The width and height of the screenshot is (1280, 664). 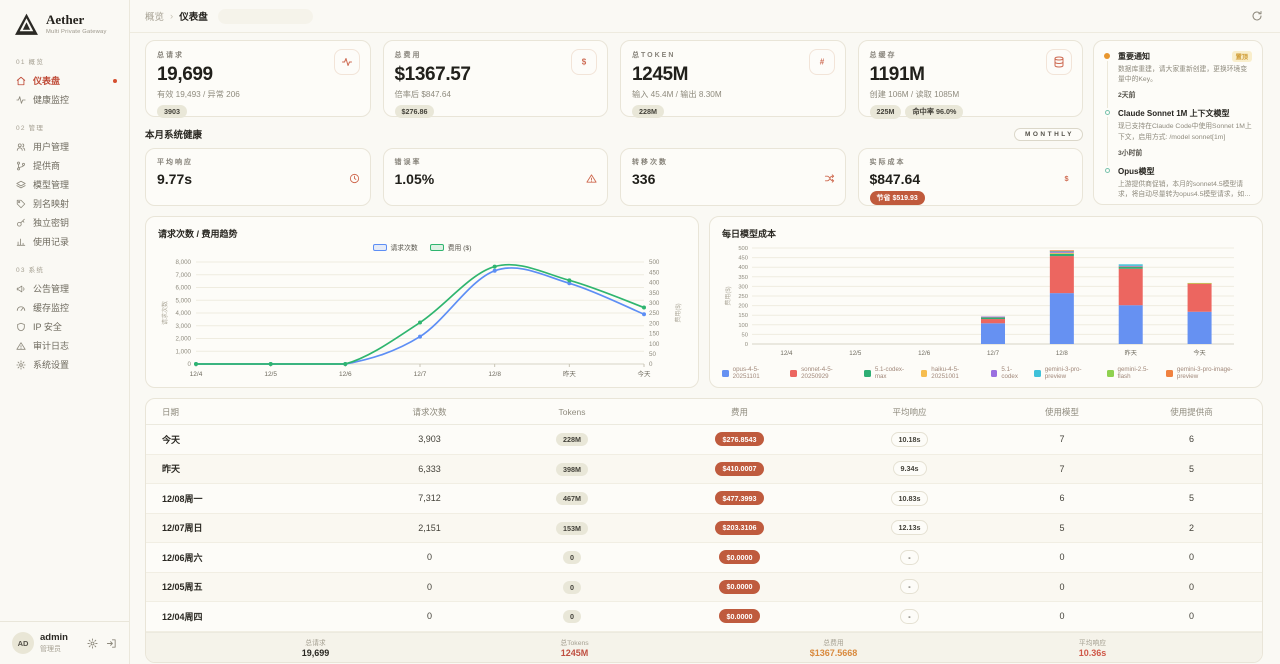 I want to click on sidebar-item-providers: 提供商, so click(x=64, y=165).